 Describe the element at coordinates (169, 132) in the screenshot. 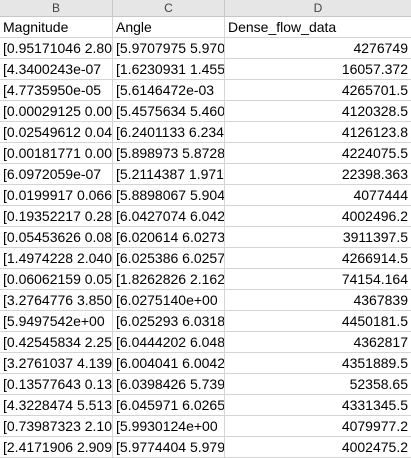

I see `angle-cell: [6.2401133 6.2349` at that location.